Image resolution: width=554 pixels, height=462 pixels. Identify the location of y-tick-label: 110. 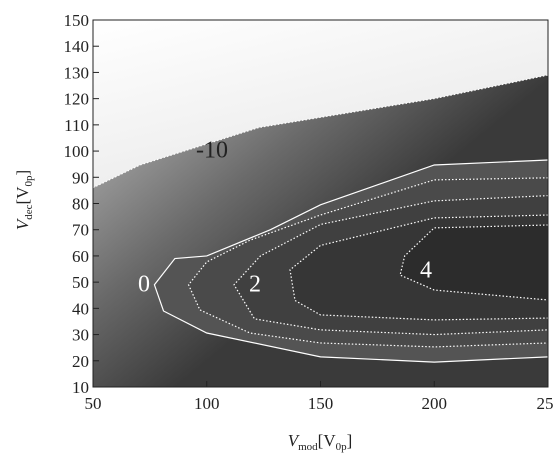
(76, 125).